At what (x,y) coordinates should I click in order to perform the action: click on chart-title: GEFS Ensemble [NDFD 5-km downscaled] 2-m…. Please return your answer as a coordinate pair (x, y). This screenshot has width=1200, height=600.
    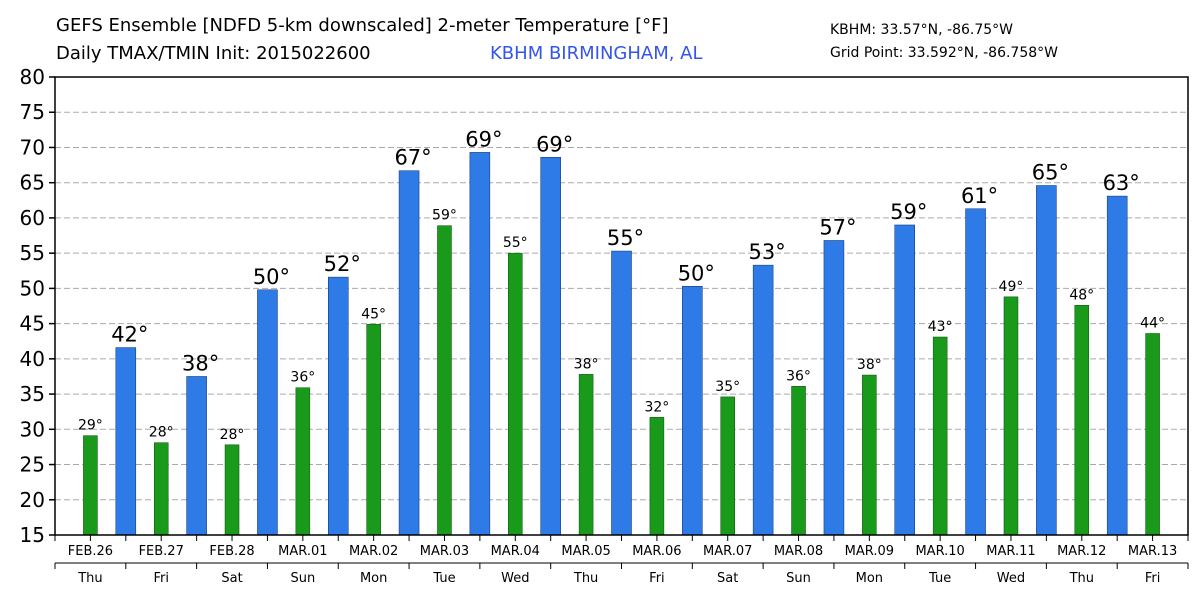
    Looking at the image, I should click on (362, 25).